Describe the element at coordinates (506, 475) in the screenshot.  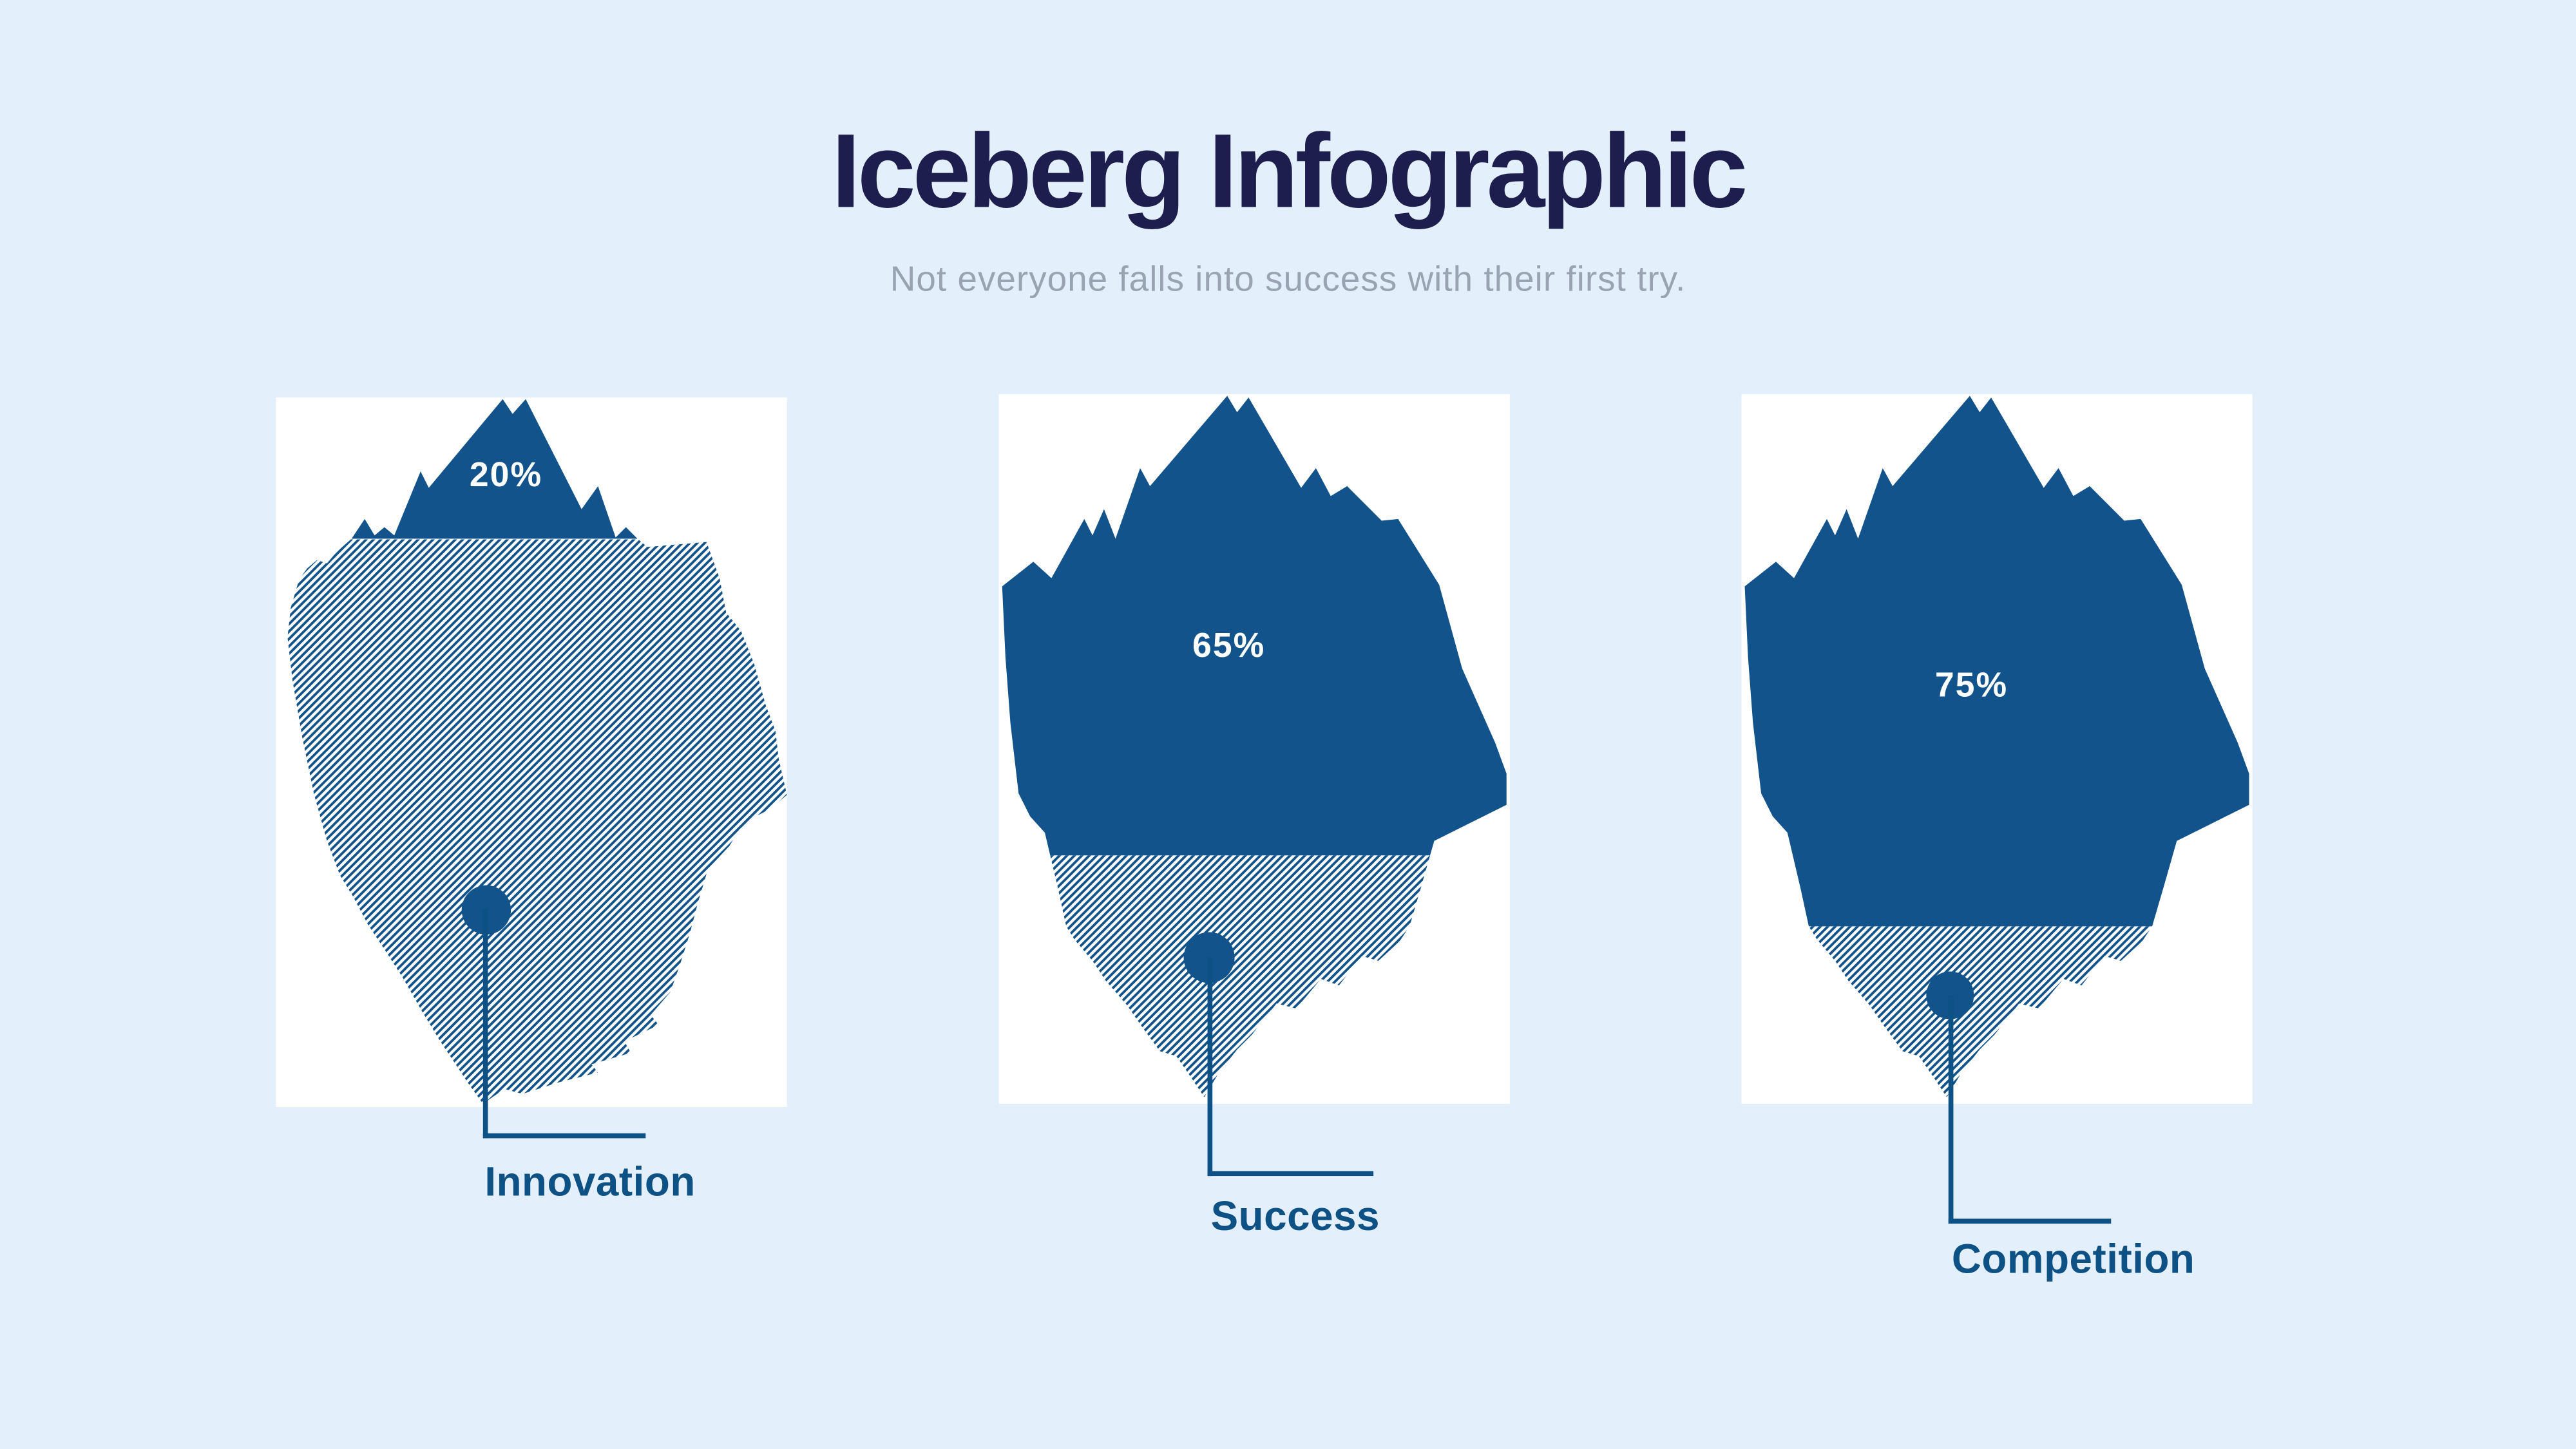
I see `percent-label: 20%` at that location.